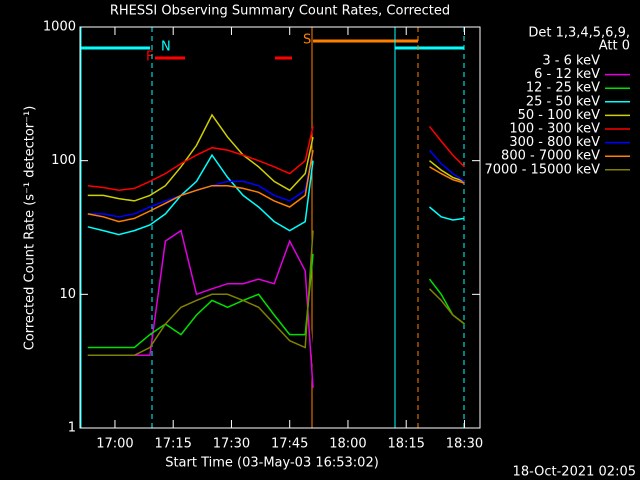 The image size is (640, 480). I want to click on legend-label: 50 - 100 keV, so click(559, 115).